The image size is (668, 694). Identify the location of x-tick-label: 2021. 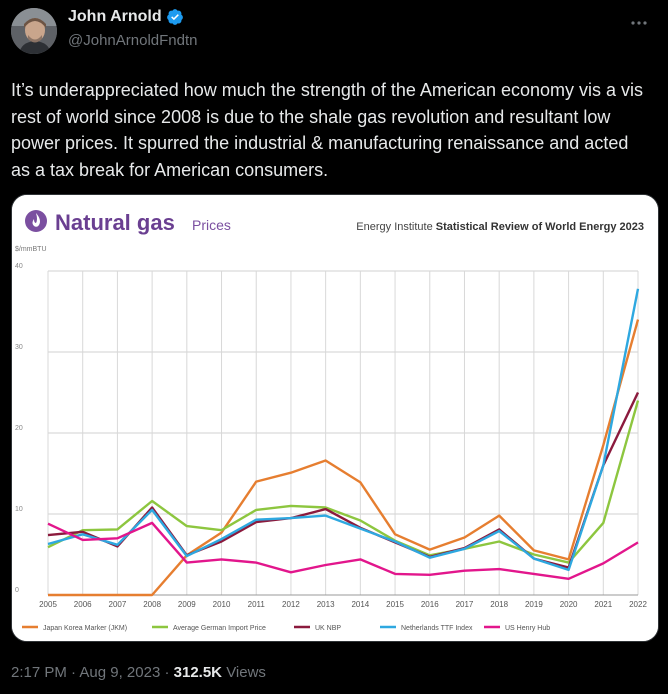
(603, 604).